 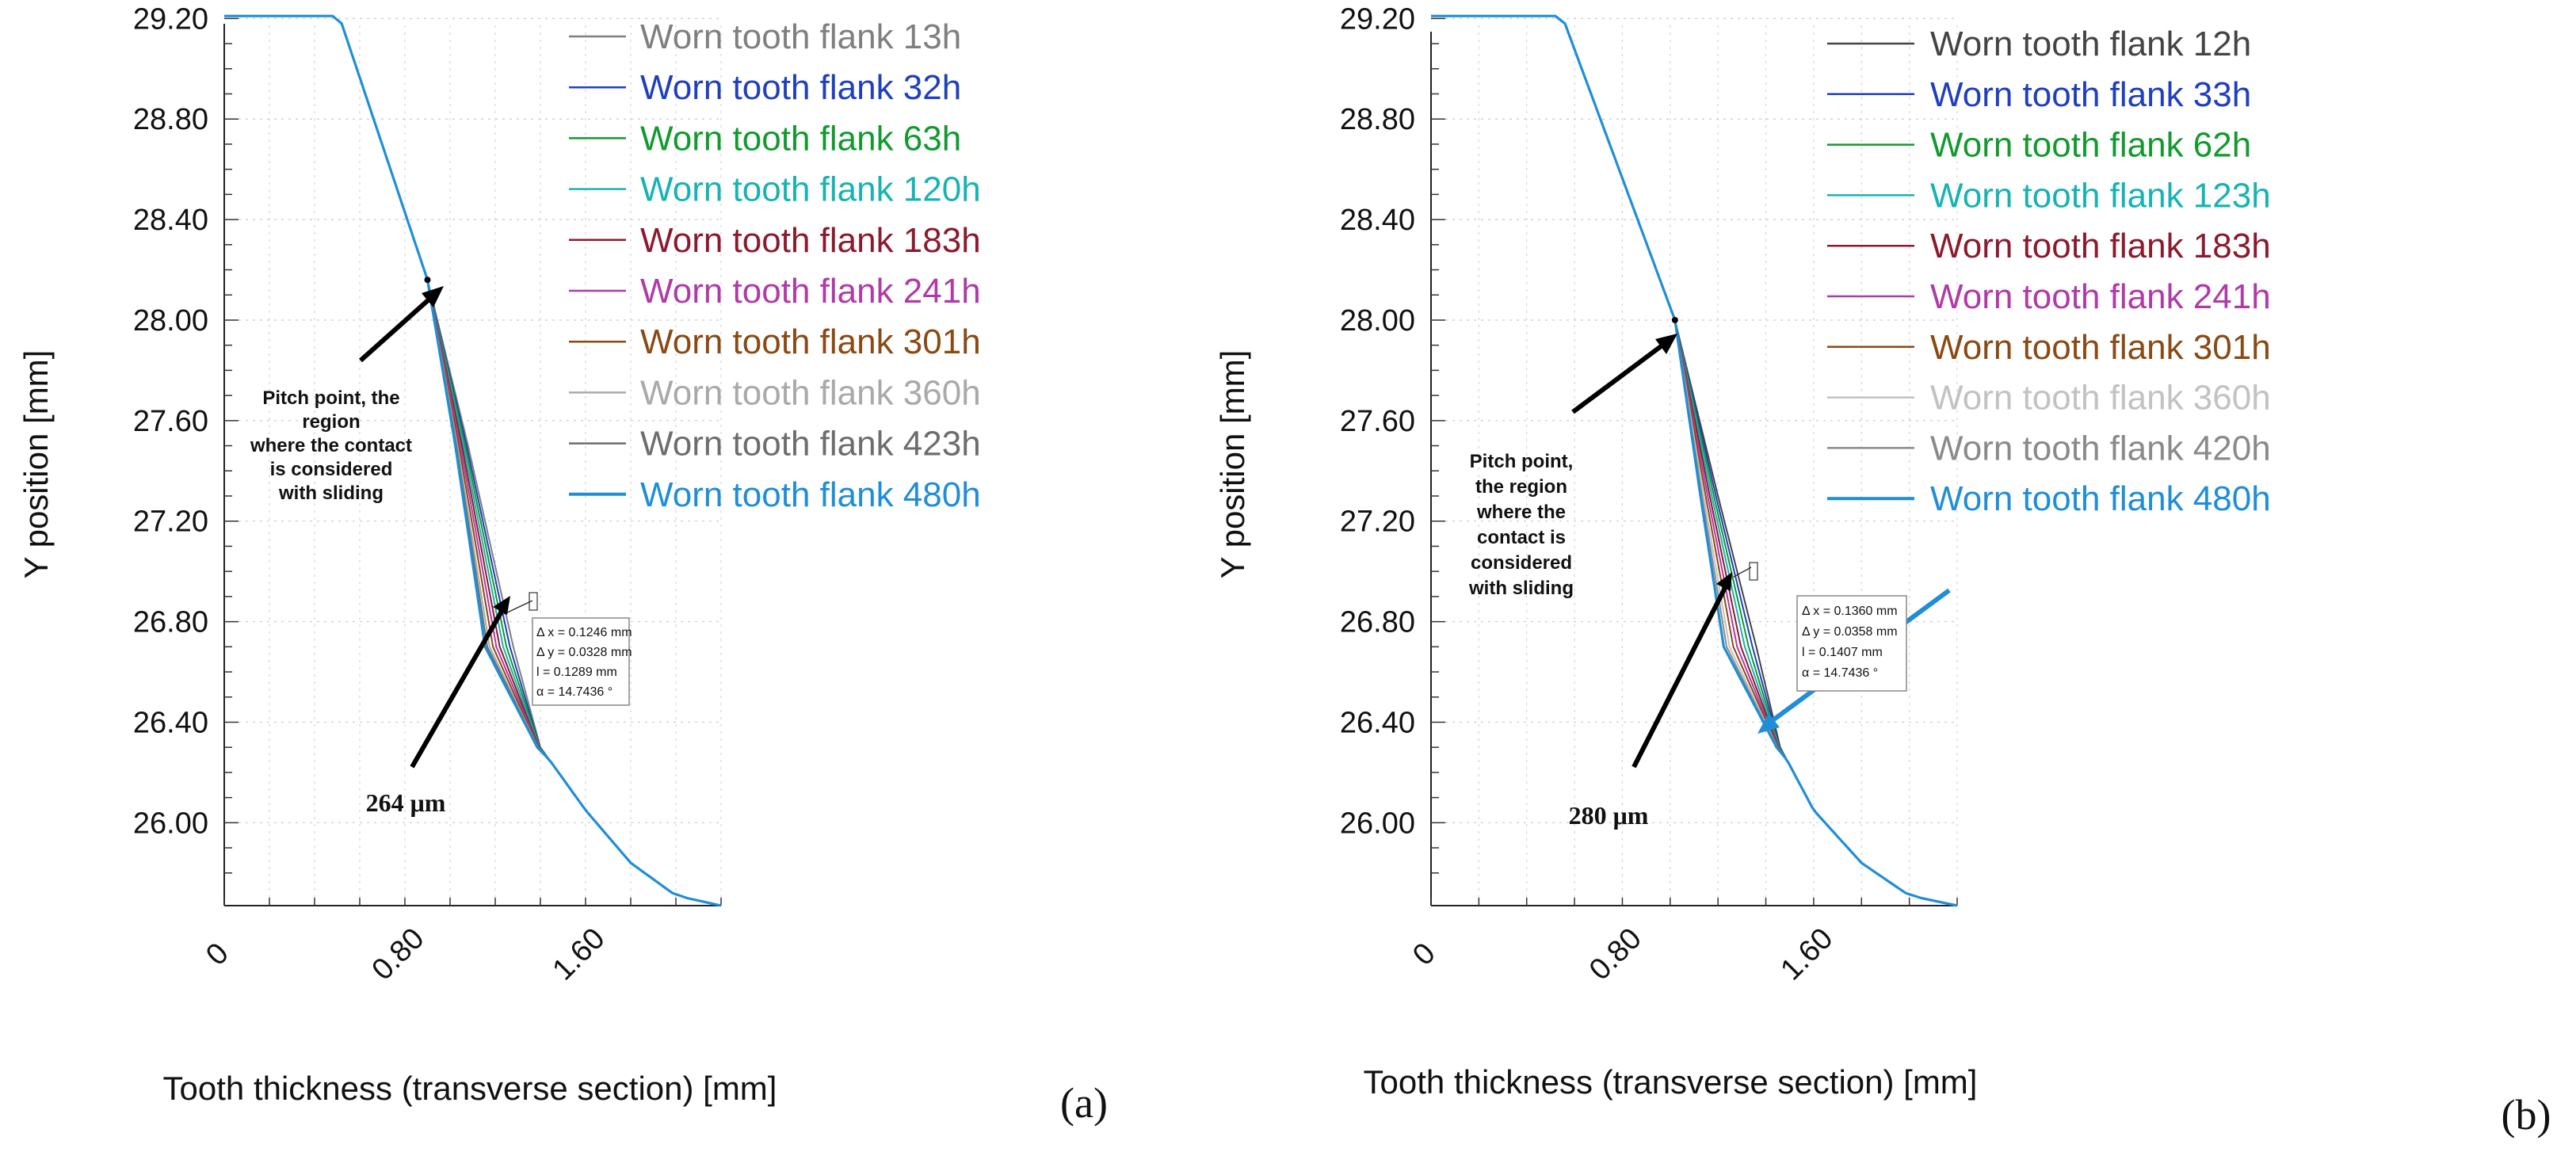 What do you see at coordinates (810, 189) in the screenshot?
I see `legend-entry: Worn tooth flank 120h` at bounding box center [810, 189].